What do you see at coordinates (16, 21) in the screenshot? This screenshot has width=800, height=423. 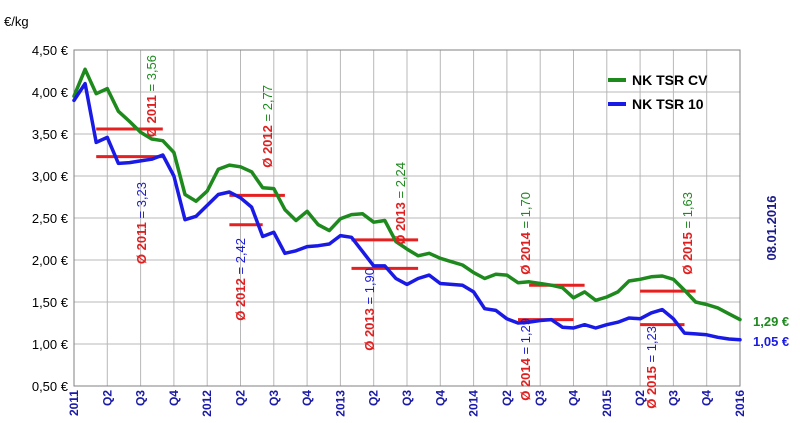 I see `y-axis-unit-label: €/kg` at bounding box center [16, 21].